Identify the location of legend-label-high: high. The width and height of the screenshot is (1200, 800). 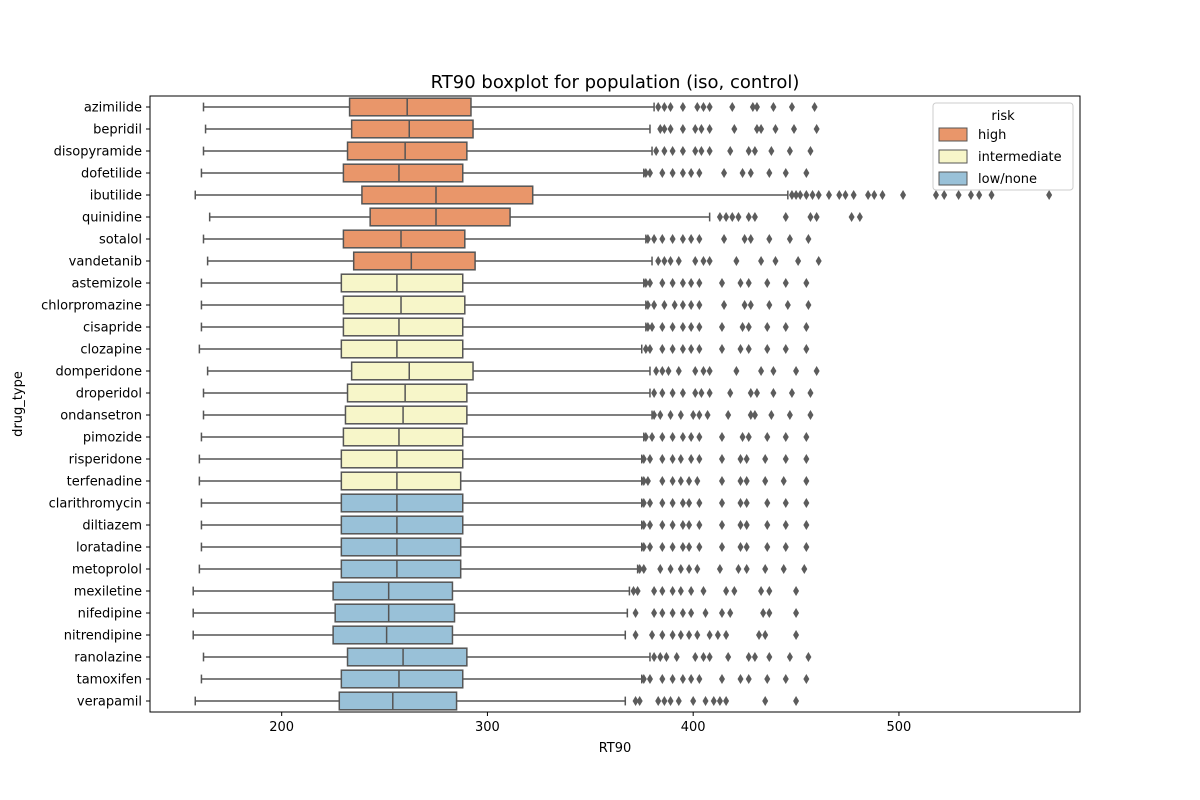
(992, 135).